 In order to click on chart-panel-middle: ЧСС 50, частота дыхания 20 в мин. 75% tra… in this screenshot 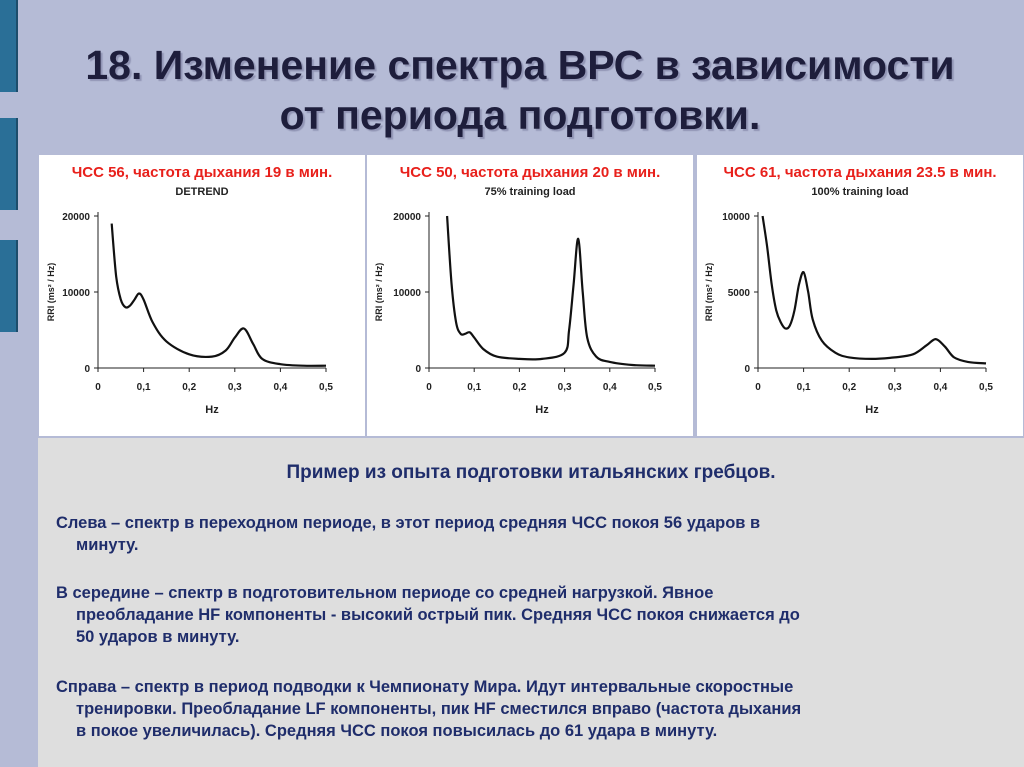, I will do `click(530, 295)`.